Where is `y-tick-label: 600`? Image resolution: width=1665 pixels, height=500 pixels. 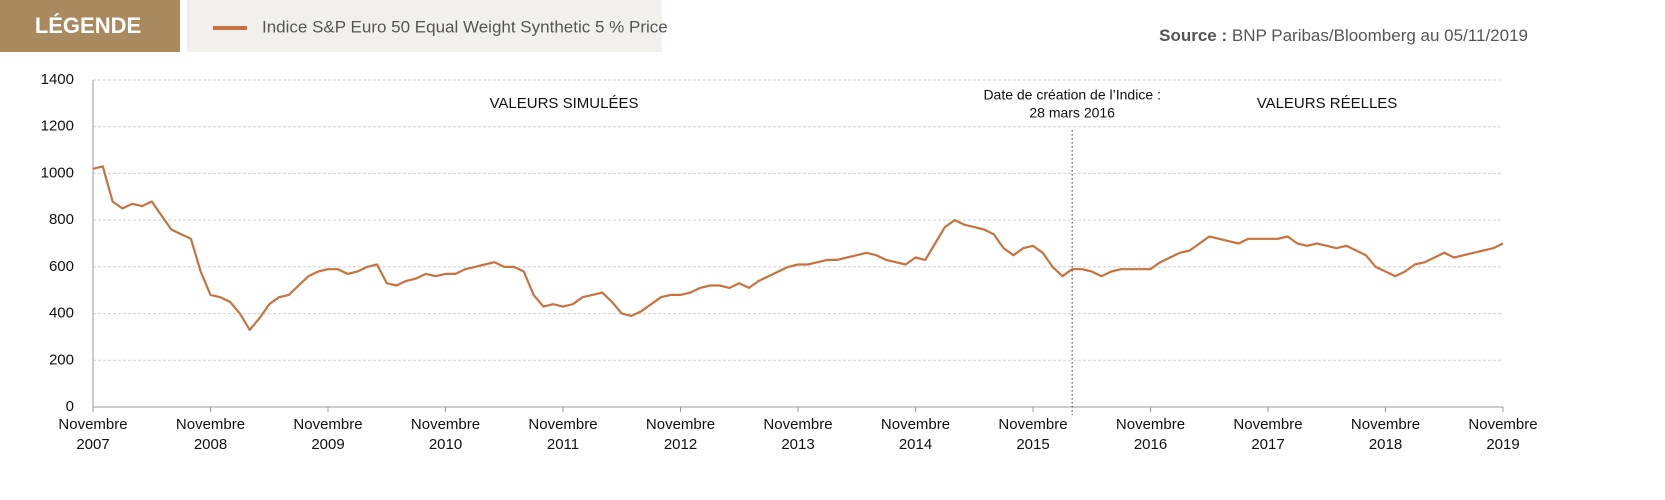
y-tick-label: 600 is located at coordinates (61, 266).